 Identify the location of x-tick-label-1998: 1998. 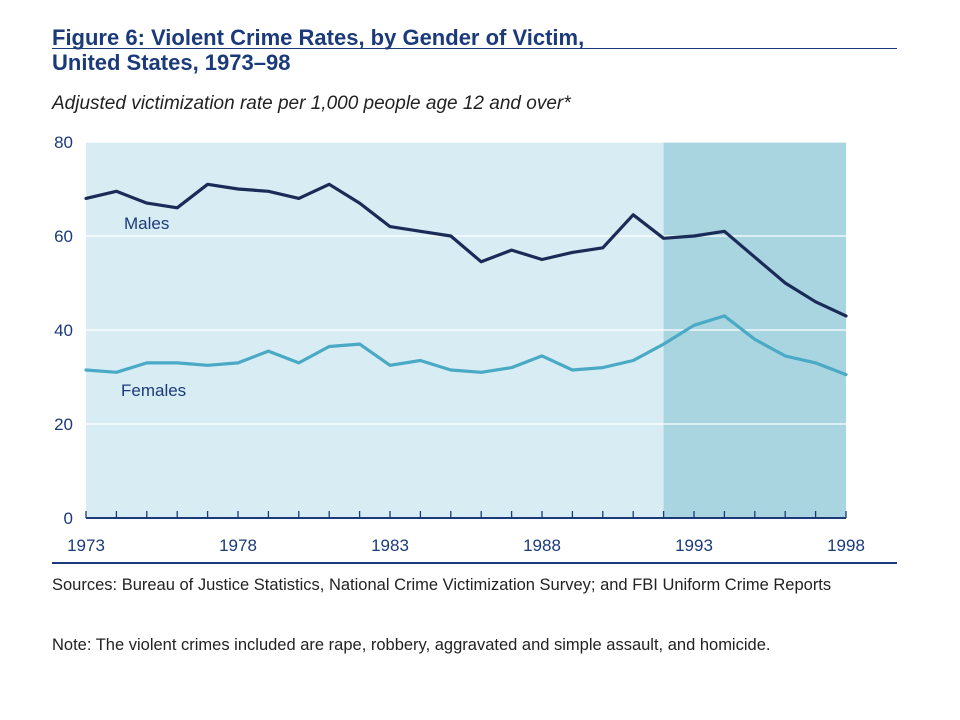
(846, 545).